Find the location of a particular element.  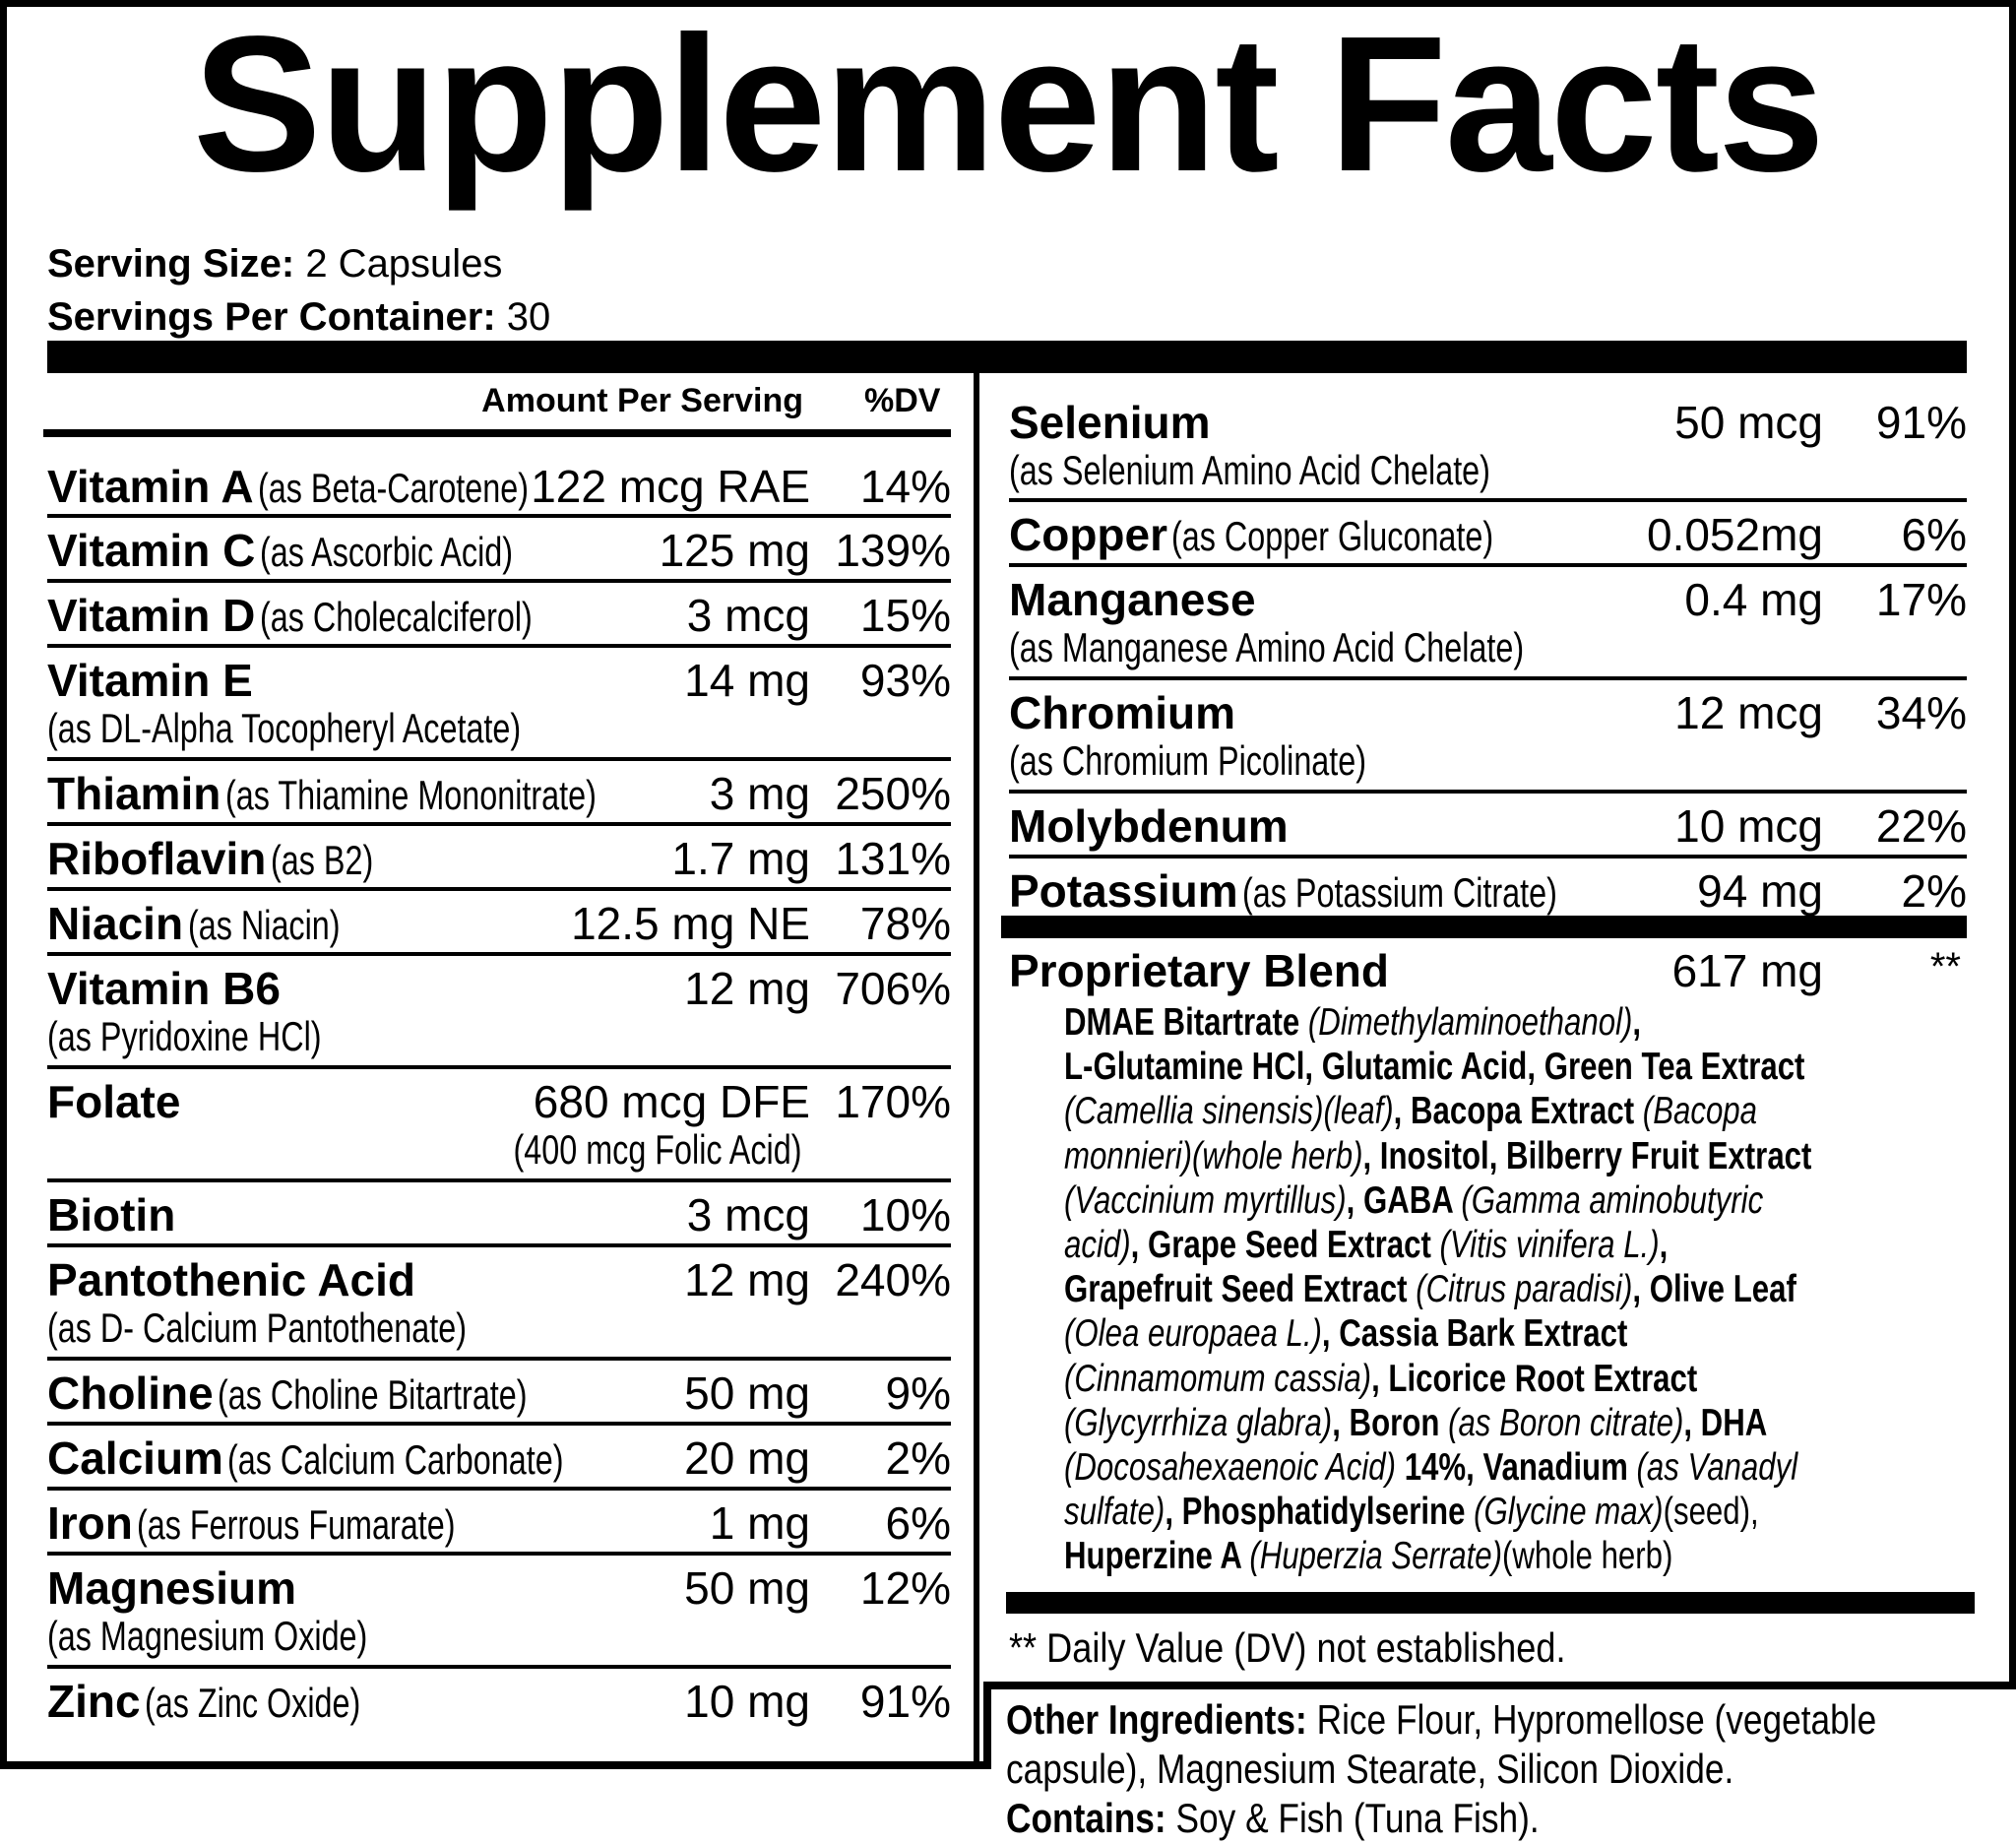

nutrient-row: Biotin 3 mcg 10% is located at coordinates (499, 1214).